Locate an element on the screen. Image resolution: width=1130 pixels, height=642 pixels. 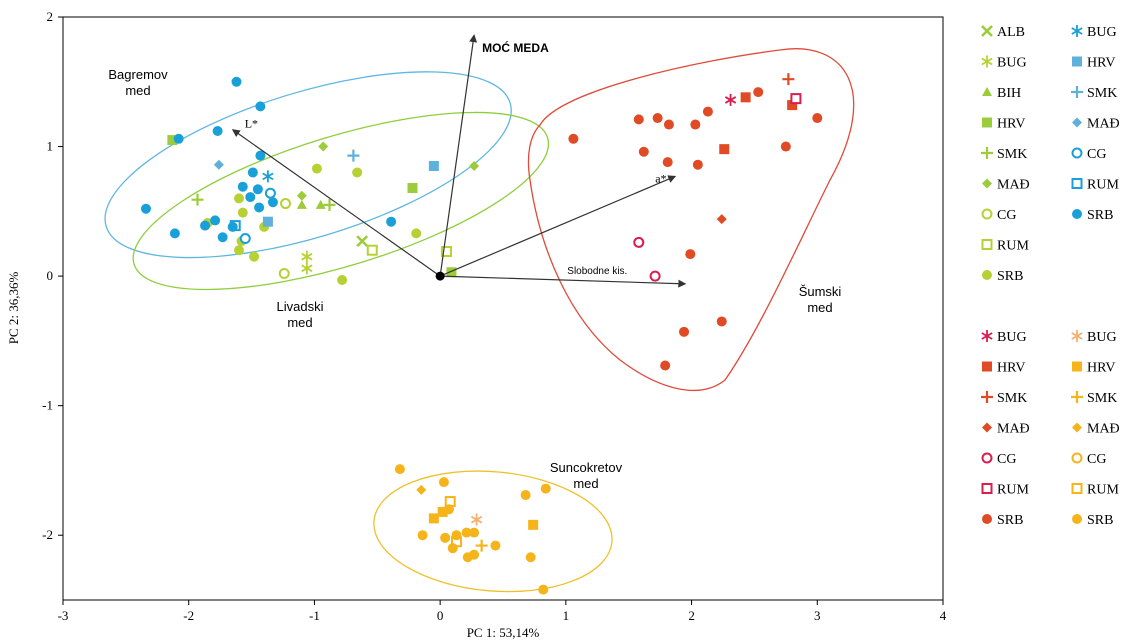
loading-vector is located at coordinates (336, 203).